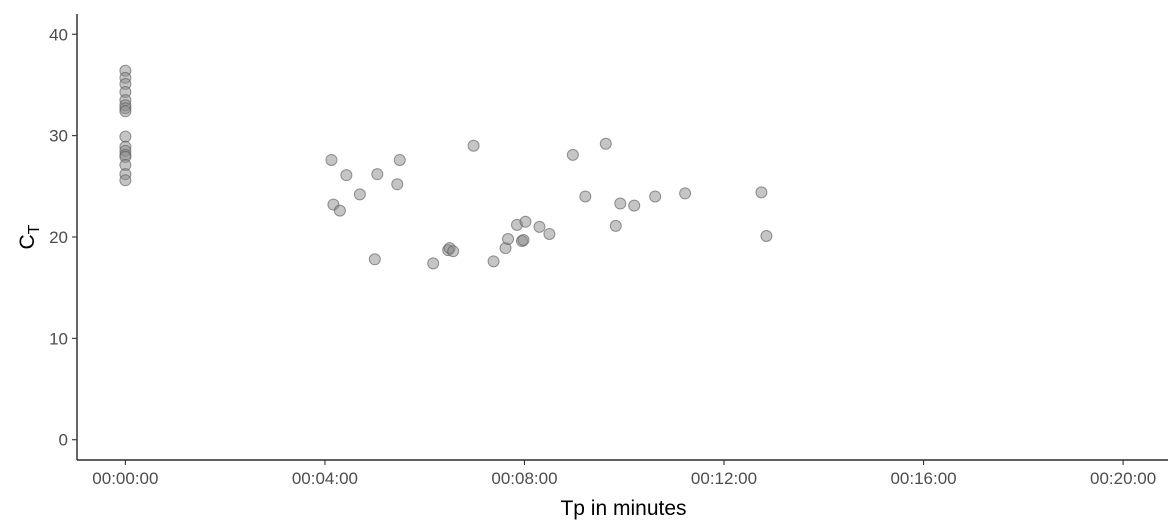  I want to click on y-tick-label: 40, so click(58, 34).